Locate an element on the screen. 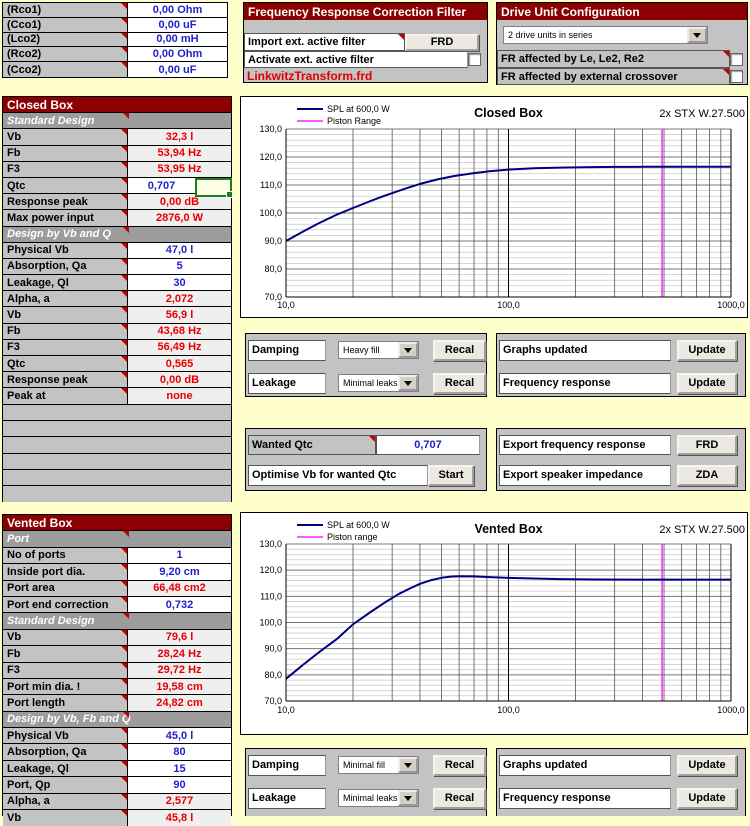 Image resolution: width=750 pixels, height=826 pixels. table-row: Physical Vb 47,0 l is located at coordinates (117, 250).